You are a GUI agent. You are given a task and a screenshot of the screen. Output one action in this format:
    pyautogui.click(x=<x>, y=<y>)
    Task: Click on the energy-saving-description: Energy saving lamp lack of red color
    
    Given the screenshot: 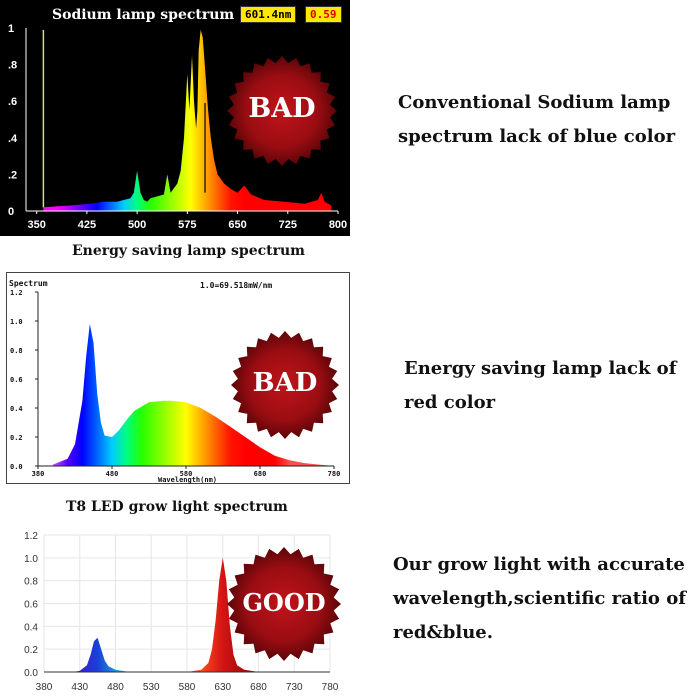 What is the action you would take?
    pyautogui.click(x=540, y=386)
    